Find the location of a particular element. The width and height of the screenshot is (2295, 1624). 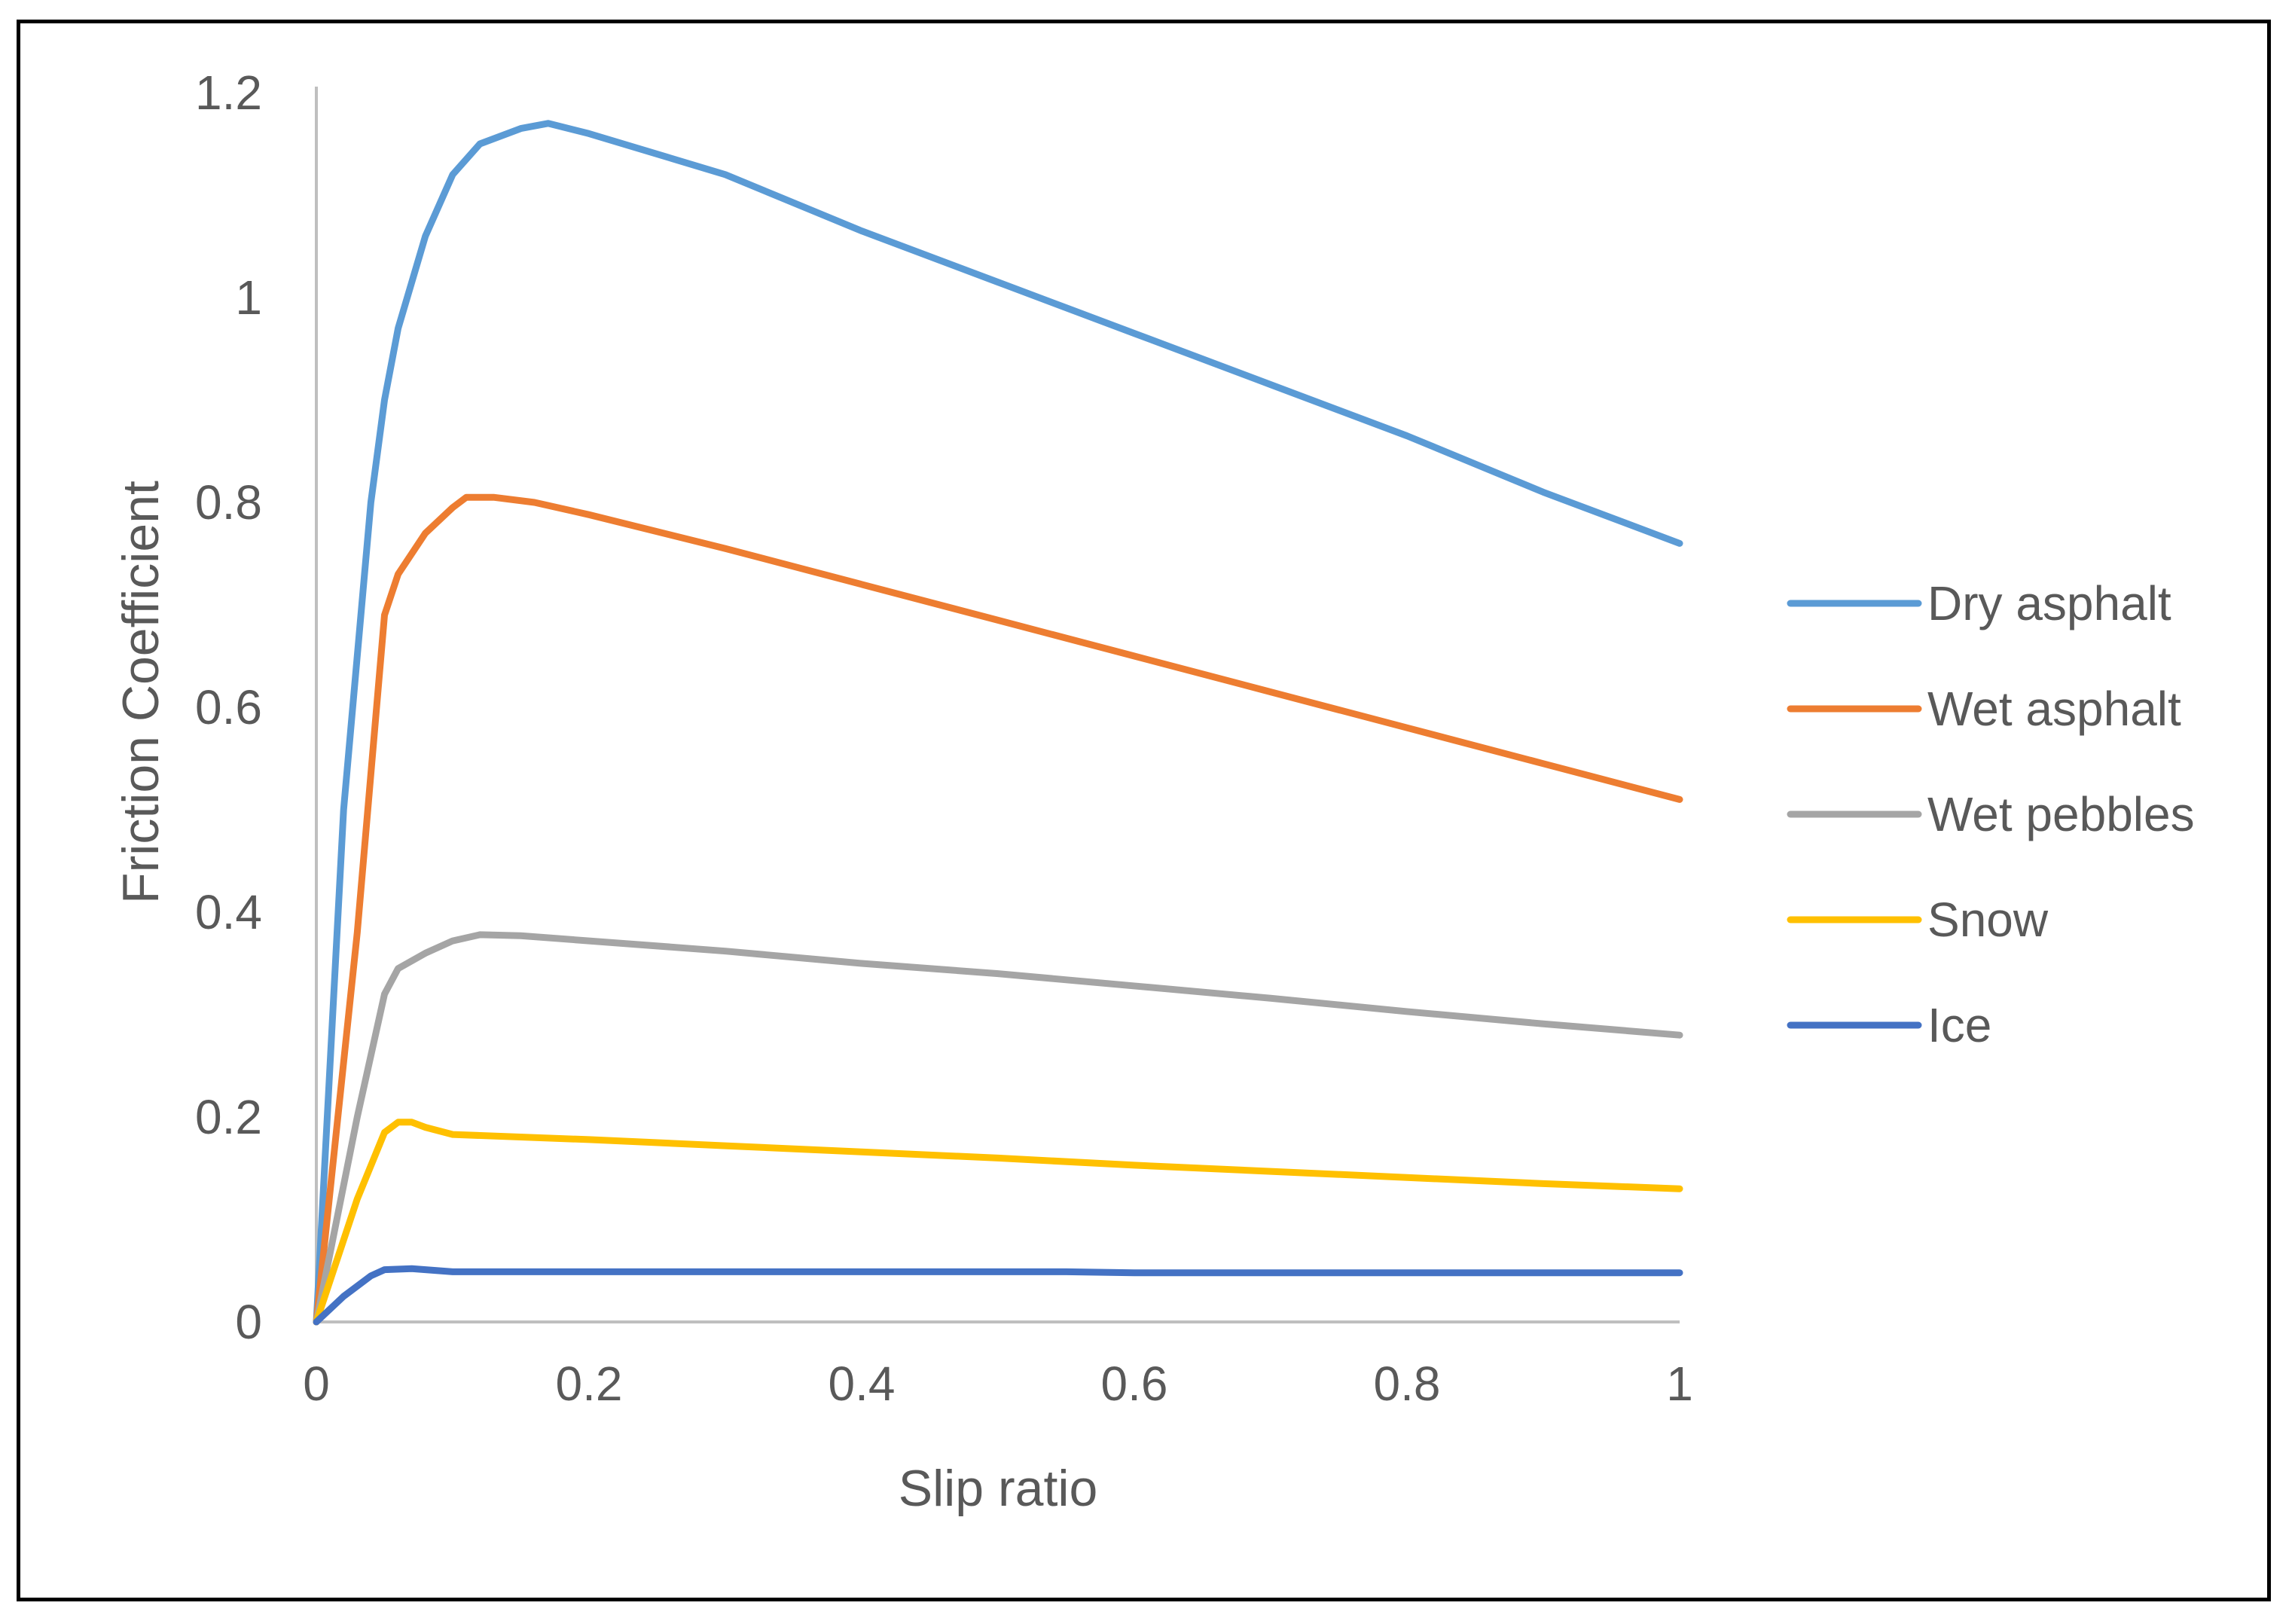

x-tick-label: 0.4 is located at coordinates (862, 1384).